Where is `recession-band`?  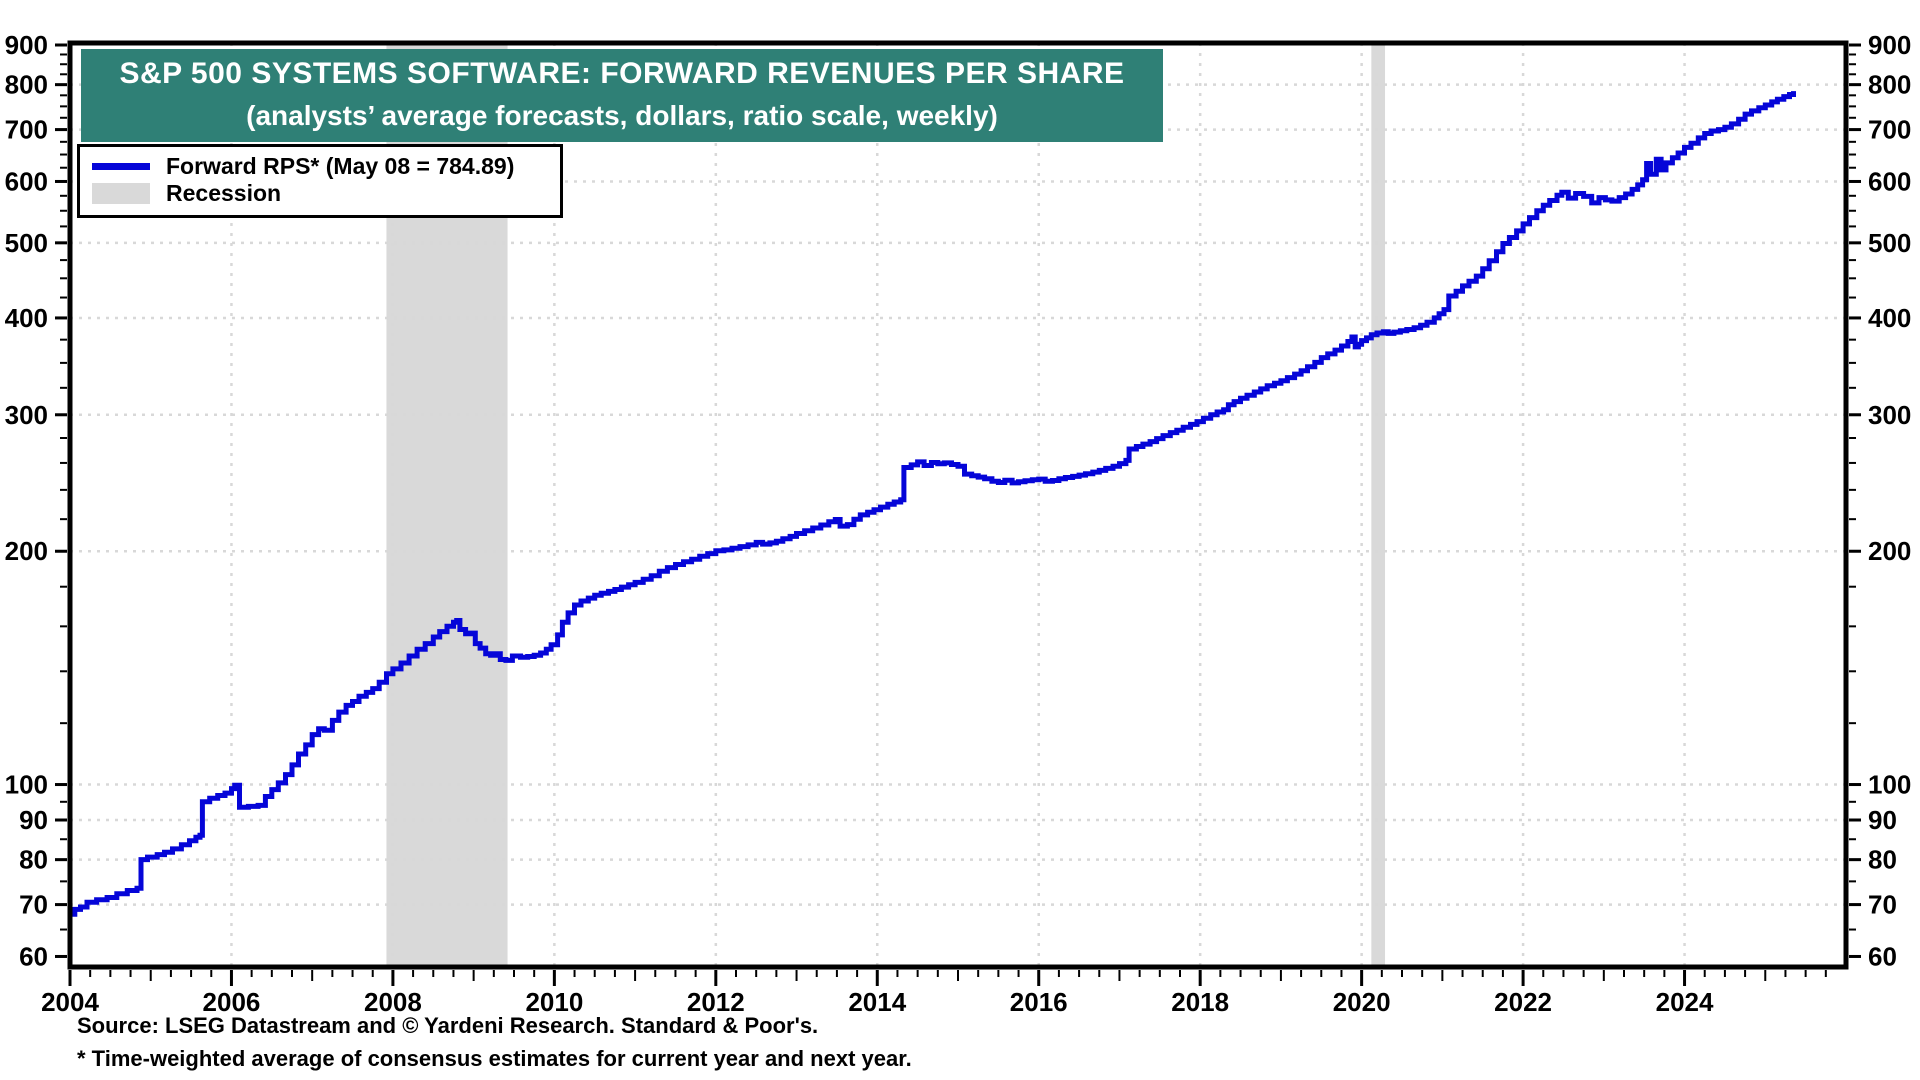
recession-band is located at coordinates (1378, 505).